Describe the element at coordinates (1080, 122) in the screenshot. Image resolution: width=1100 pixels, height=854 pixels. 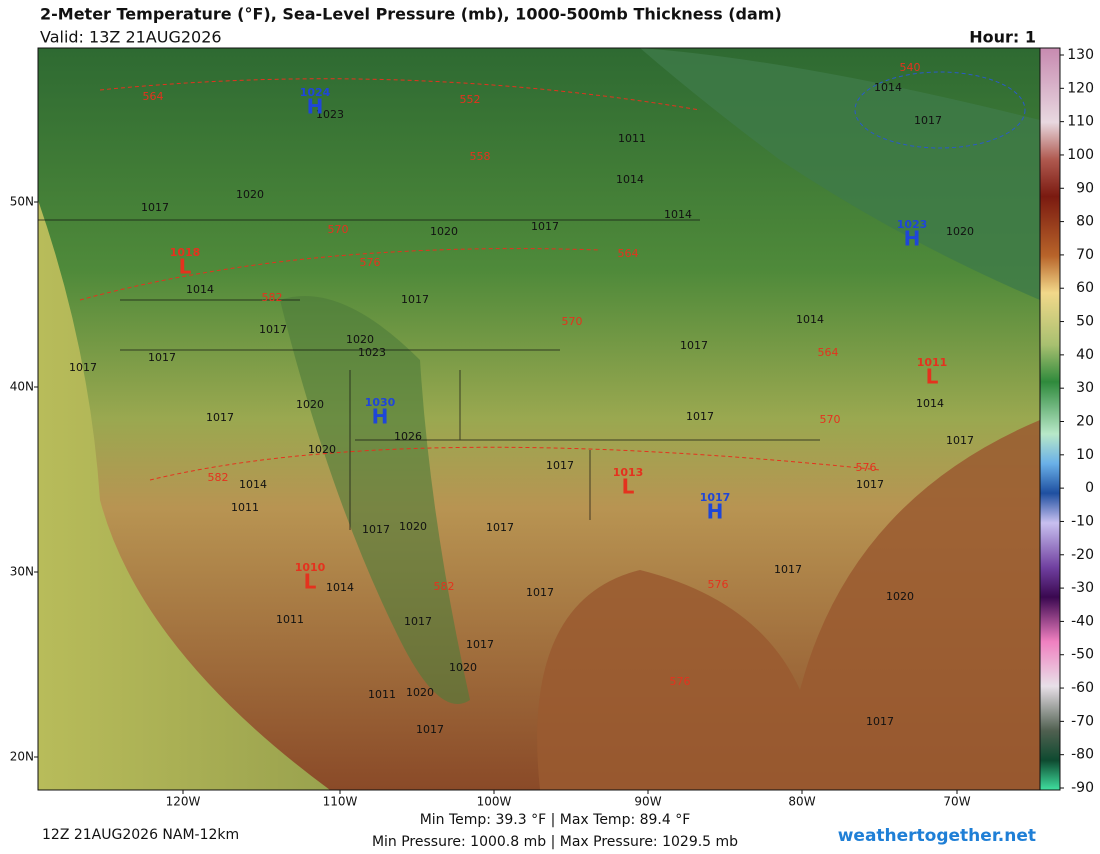
I see `colorbar-label: 110` at that location.